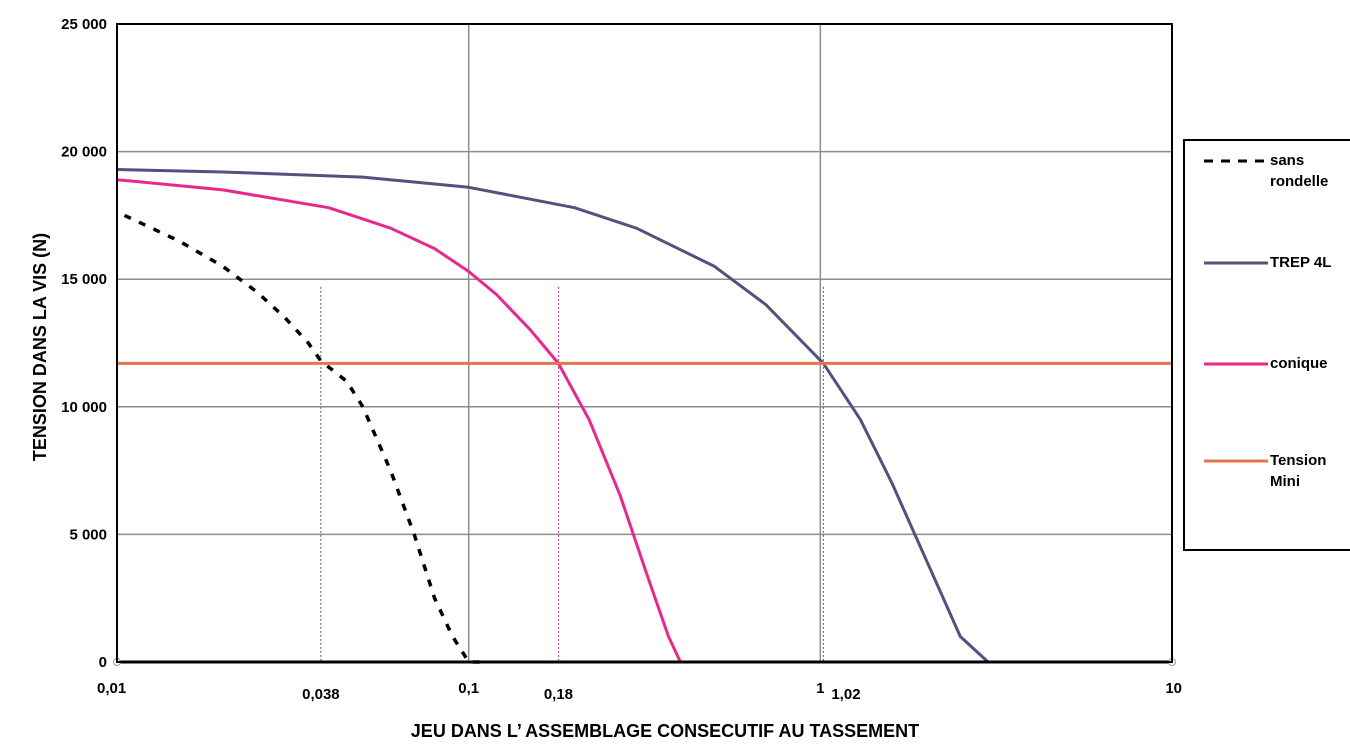 The image size is (1350, 749). What do you see at coordinates (558, 694) in the screenshot?
I see `x-annotation-label: 0,18` at bounding box center [558, 694].